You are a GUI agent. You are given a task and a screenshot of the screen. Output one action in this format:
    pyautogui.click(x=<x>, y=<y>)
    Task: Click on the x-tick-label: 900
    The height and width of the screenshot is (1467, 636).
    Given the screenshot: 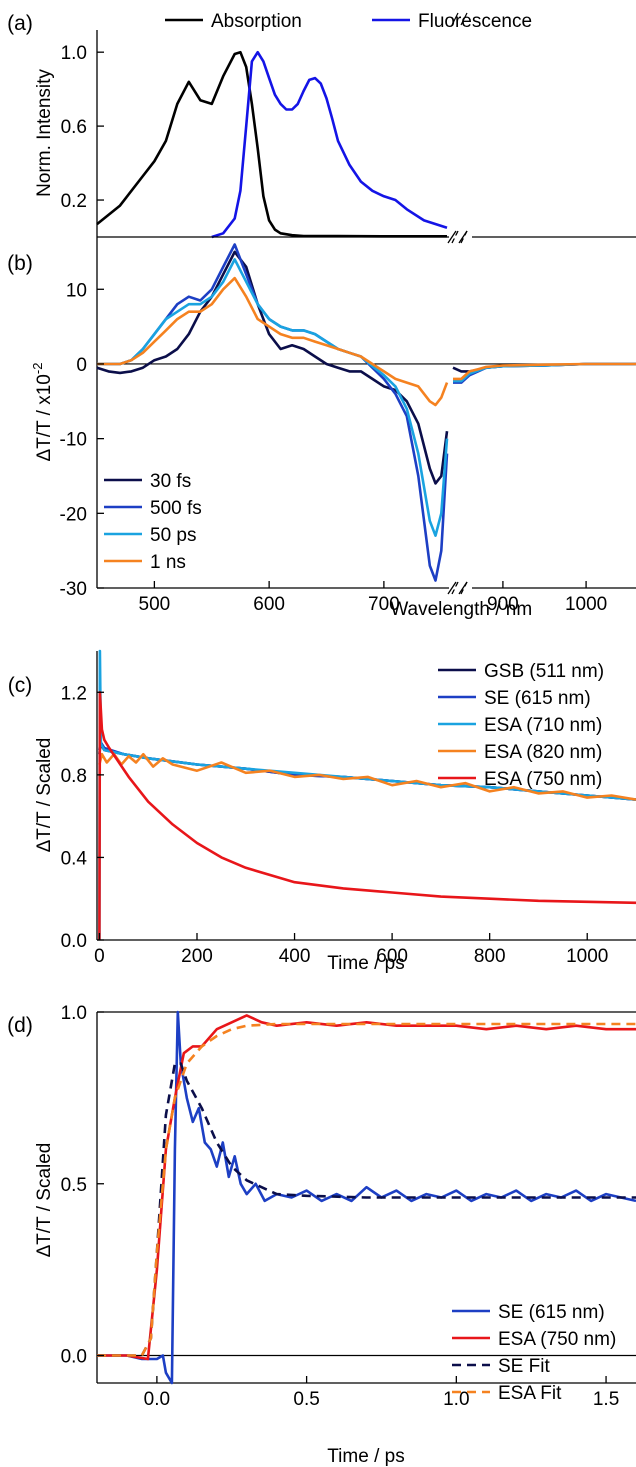 What is the action you would take?
    pyautogui.click(x=503, y=604)
    